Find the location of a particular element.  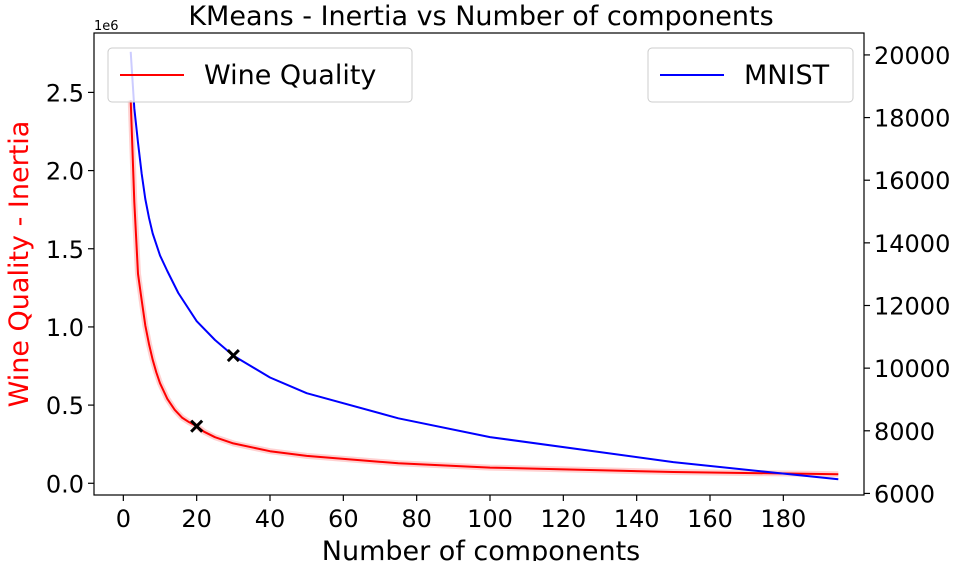

y-right-tick-label: 16000 is located at coordinates (912, 181).